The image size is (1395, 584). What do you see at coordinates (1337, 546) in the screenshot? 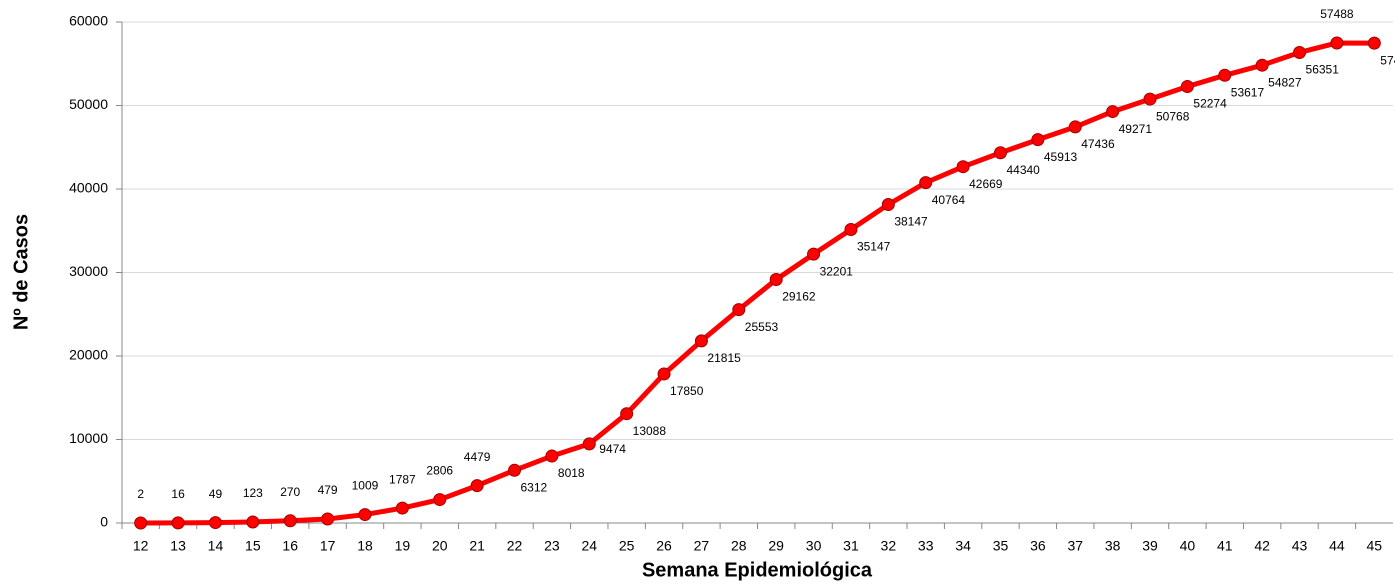
I see `x-tick-label: 44` at bounding box center [1337, 546].